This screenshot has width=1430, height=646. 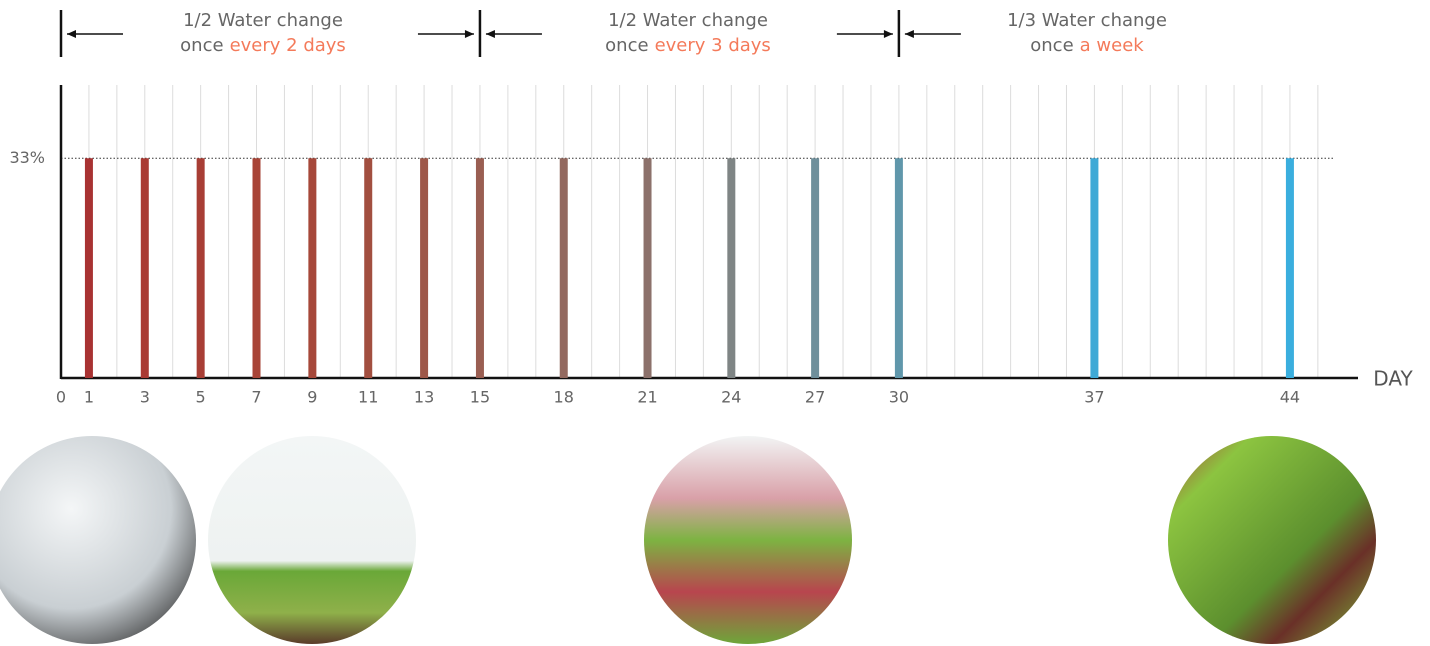 What do you see at coordinates (256, 397) in the screenshot?
I see `x-tick-label: 7` at bounding box center [256, 397].